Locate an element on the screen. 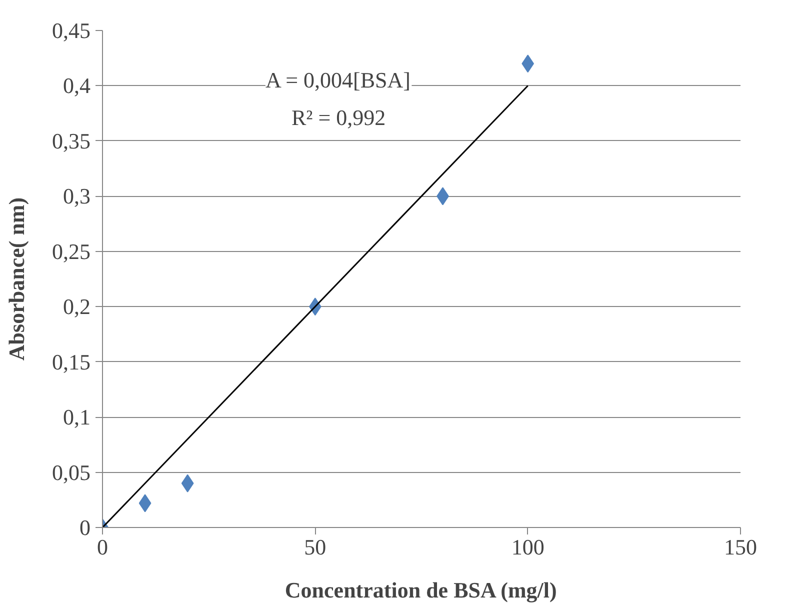 The image size is (792, 616). y-tick-label: 0,3 is located at coordinates (76, 196).